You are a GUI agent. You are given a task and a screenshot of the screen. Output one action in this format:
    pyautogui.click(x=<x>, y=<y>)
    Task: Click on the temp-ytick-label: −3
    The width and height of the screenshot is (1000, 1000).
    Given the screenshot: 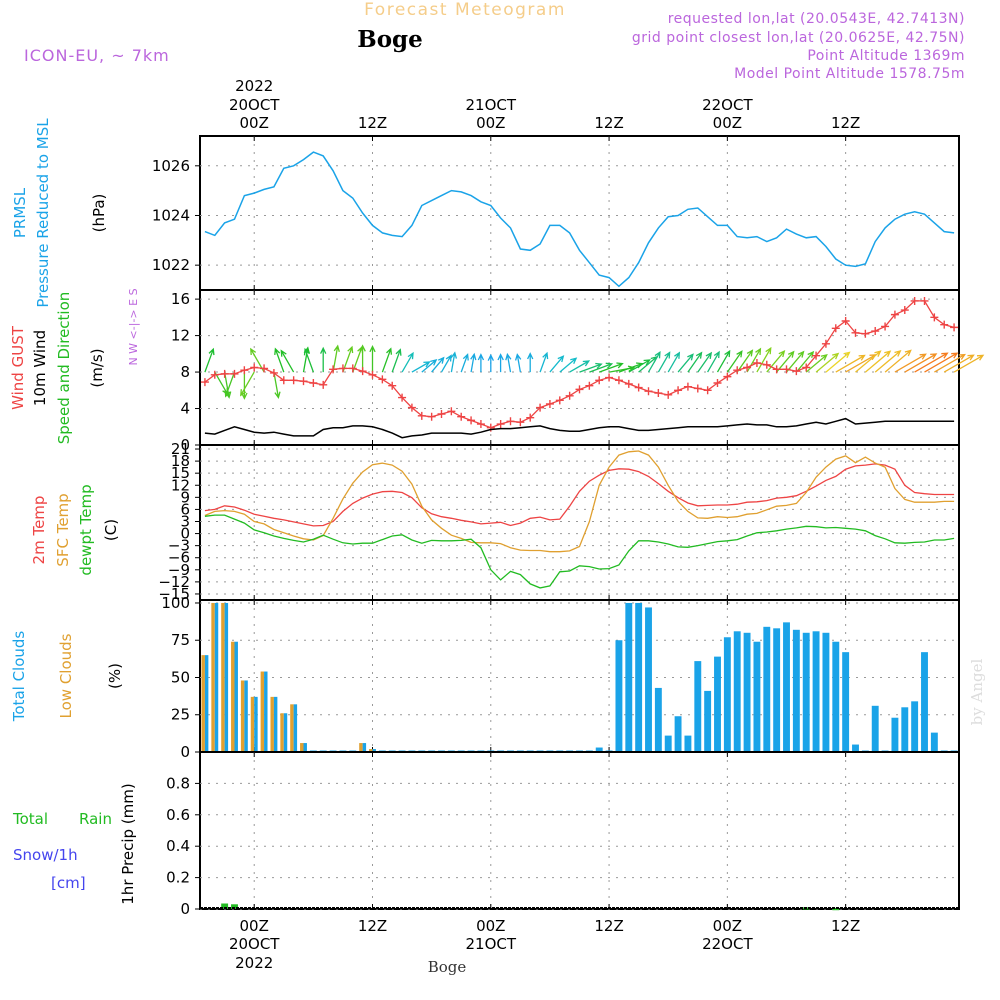 What is the action you would take?
    pyautogui.click(x=179, y=546)
    